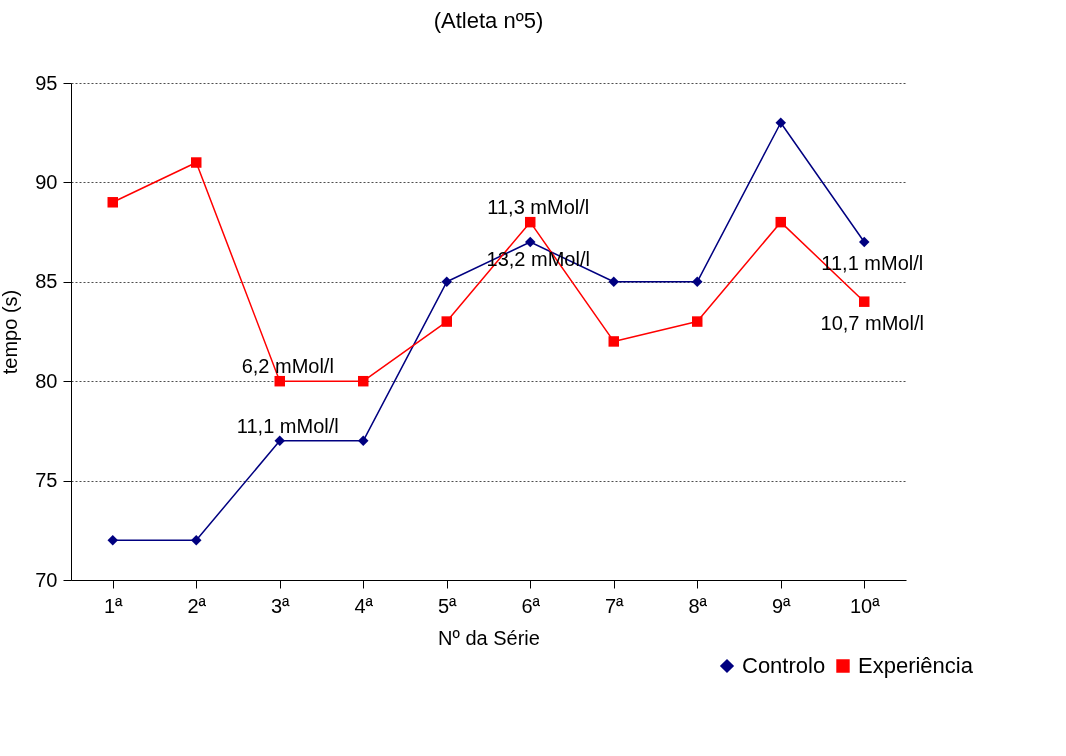  I want to click on y-tick-label: 90, so click(46, 181).